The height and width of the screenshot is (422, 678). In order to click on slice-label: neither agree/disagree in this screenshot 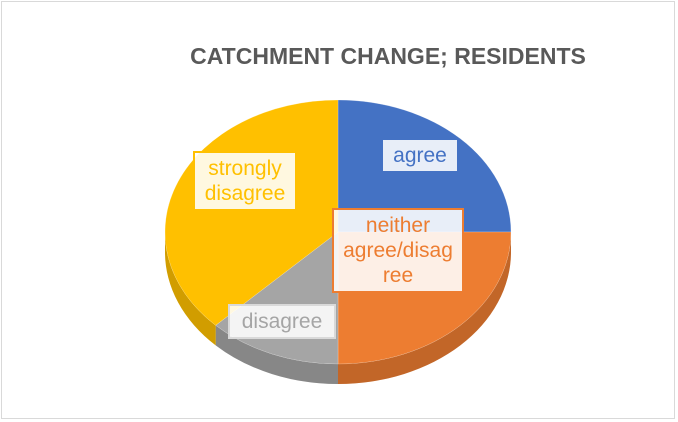, I will do `click(398, 250)`.